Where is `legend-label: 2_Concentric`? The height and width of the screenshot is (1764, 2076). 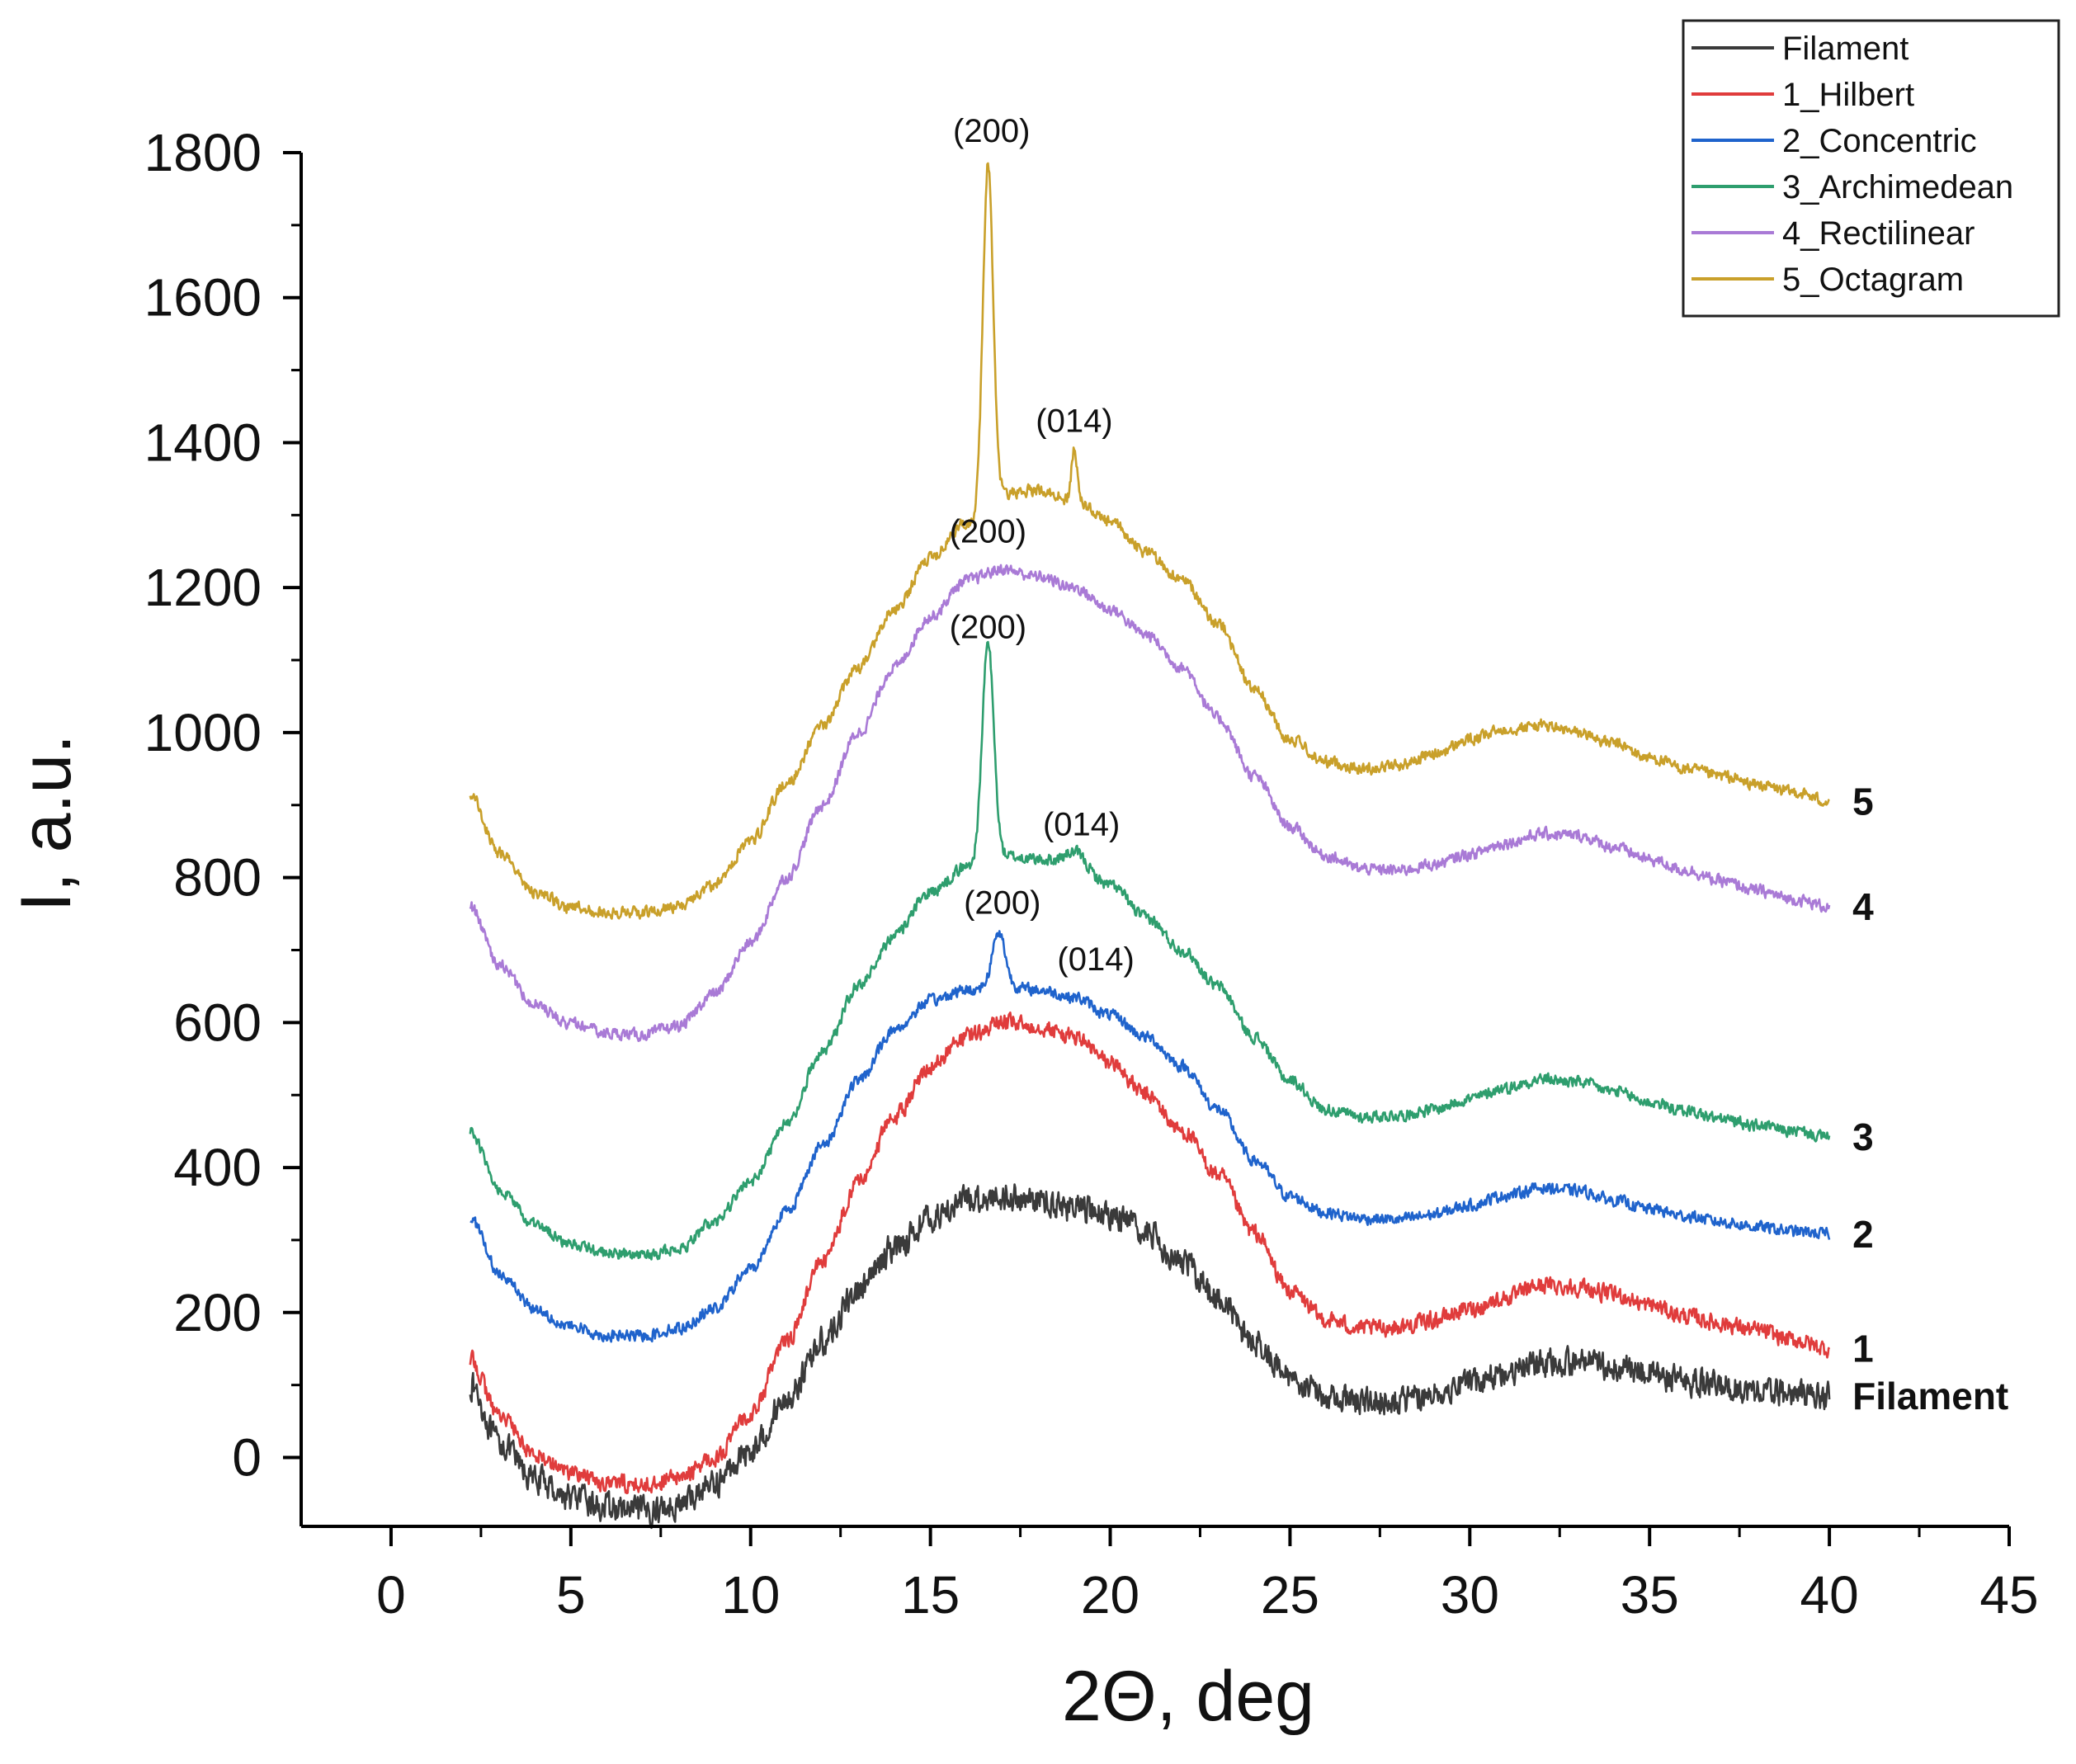
legend-label: 2_Concentric is located at coordinates (1879, 141).